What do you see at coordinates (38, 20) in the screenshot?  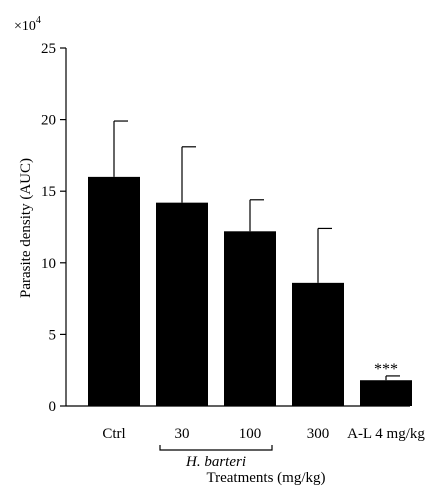 I see `y-scale-exponent: 4` at bounding box center [38, 20].